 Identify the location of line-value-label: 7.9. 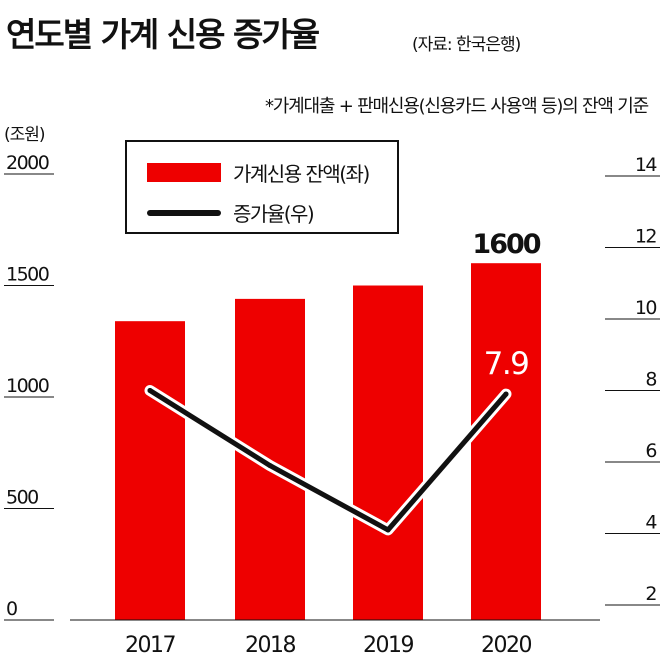
(506, 364).